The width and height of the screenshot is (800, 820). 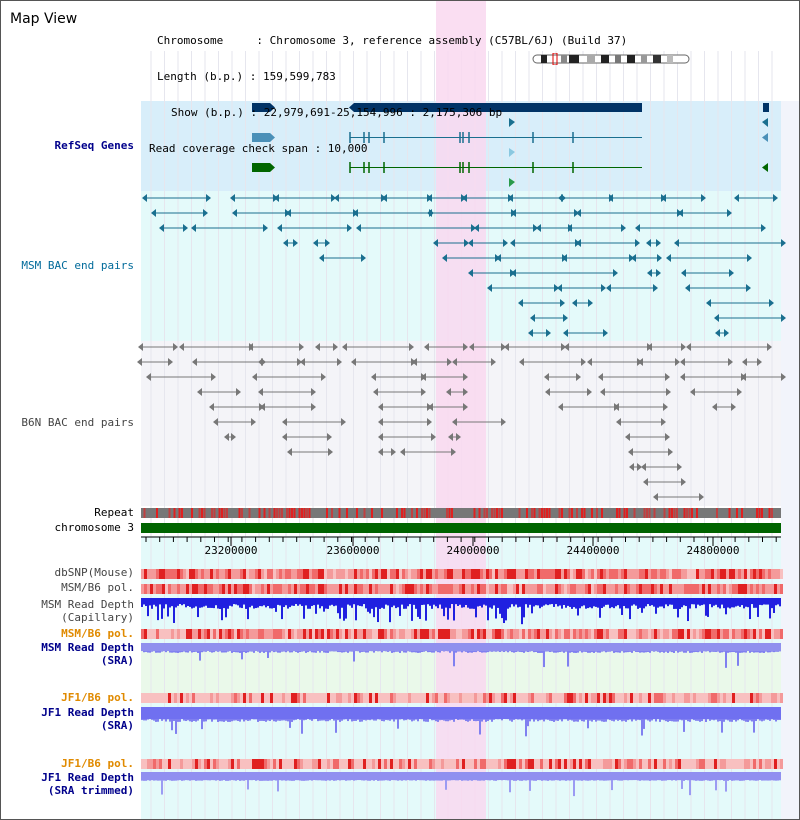 I want to click on repeat-bar, so click(x=461, y=513).